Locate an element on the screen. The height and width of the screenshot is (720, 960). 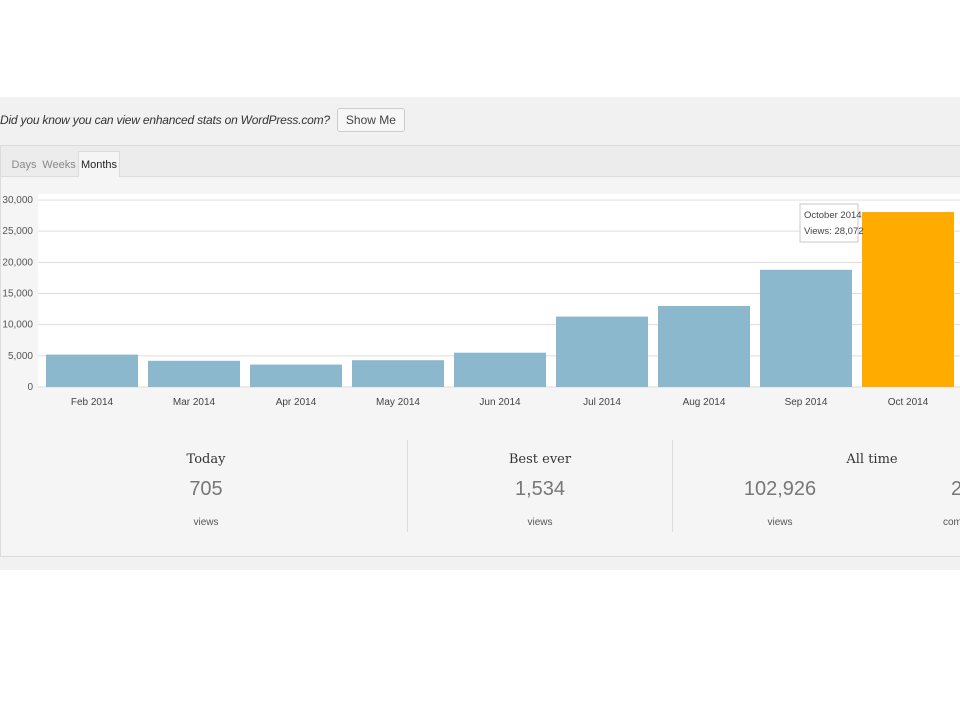
stat-label: Today is located at coordinates (206, 459).